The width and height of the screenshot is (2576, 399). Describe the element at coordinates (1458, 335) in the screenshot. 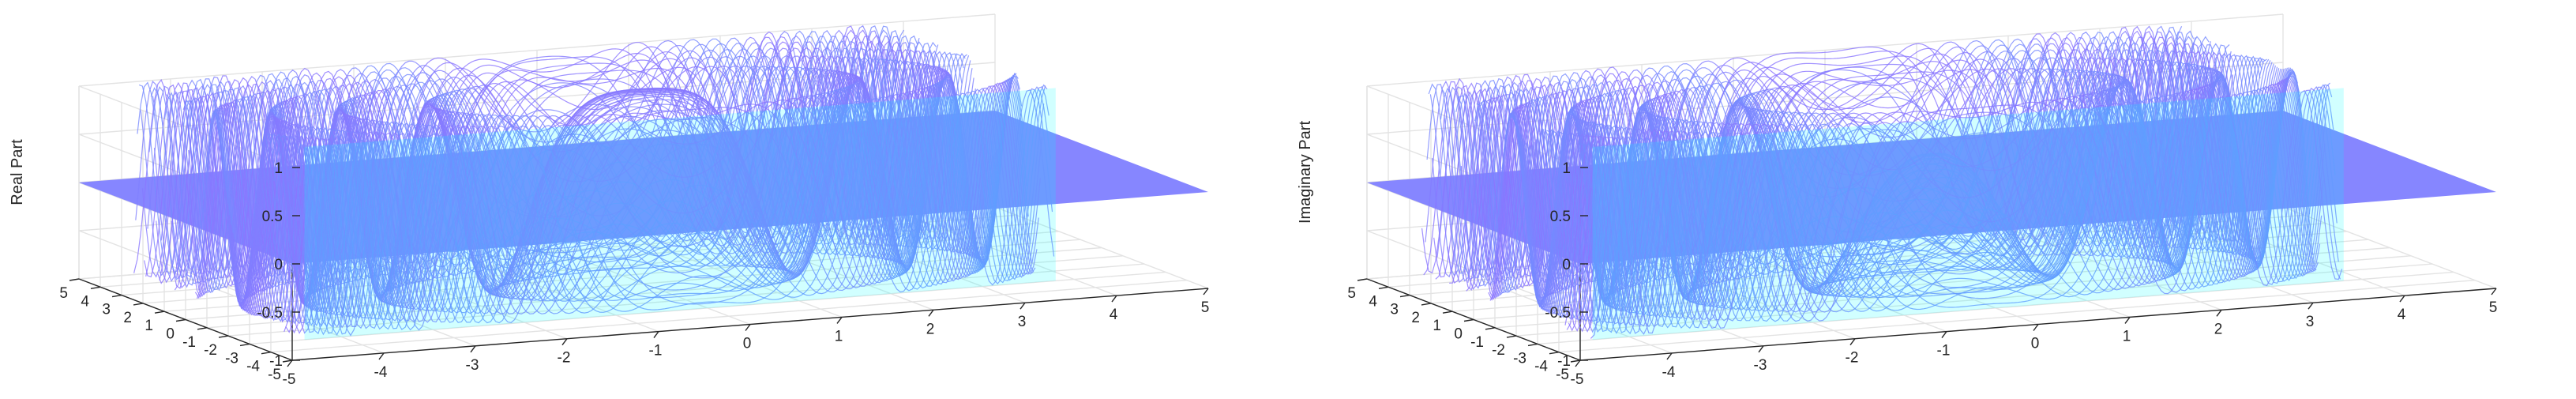

I see `y-tick-label: 0` at that location.